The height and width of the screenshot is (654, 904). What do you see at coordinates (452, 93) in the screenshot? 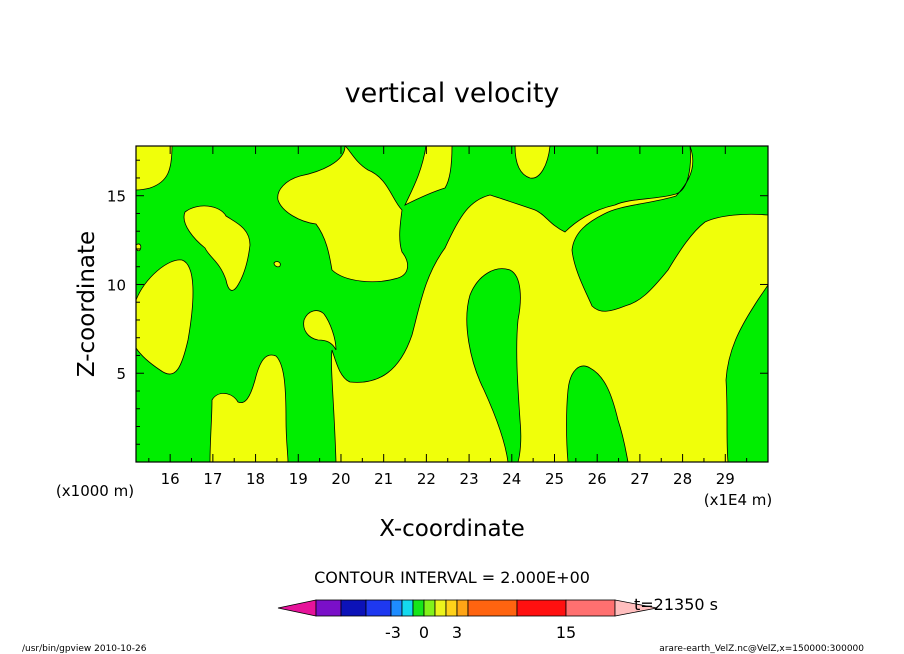
I see `chart-title: vertical velocity` at bounding box center [452, 93].